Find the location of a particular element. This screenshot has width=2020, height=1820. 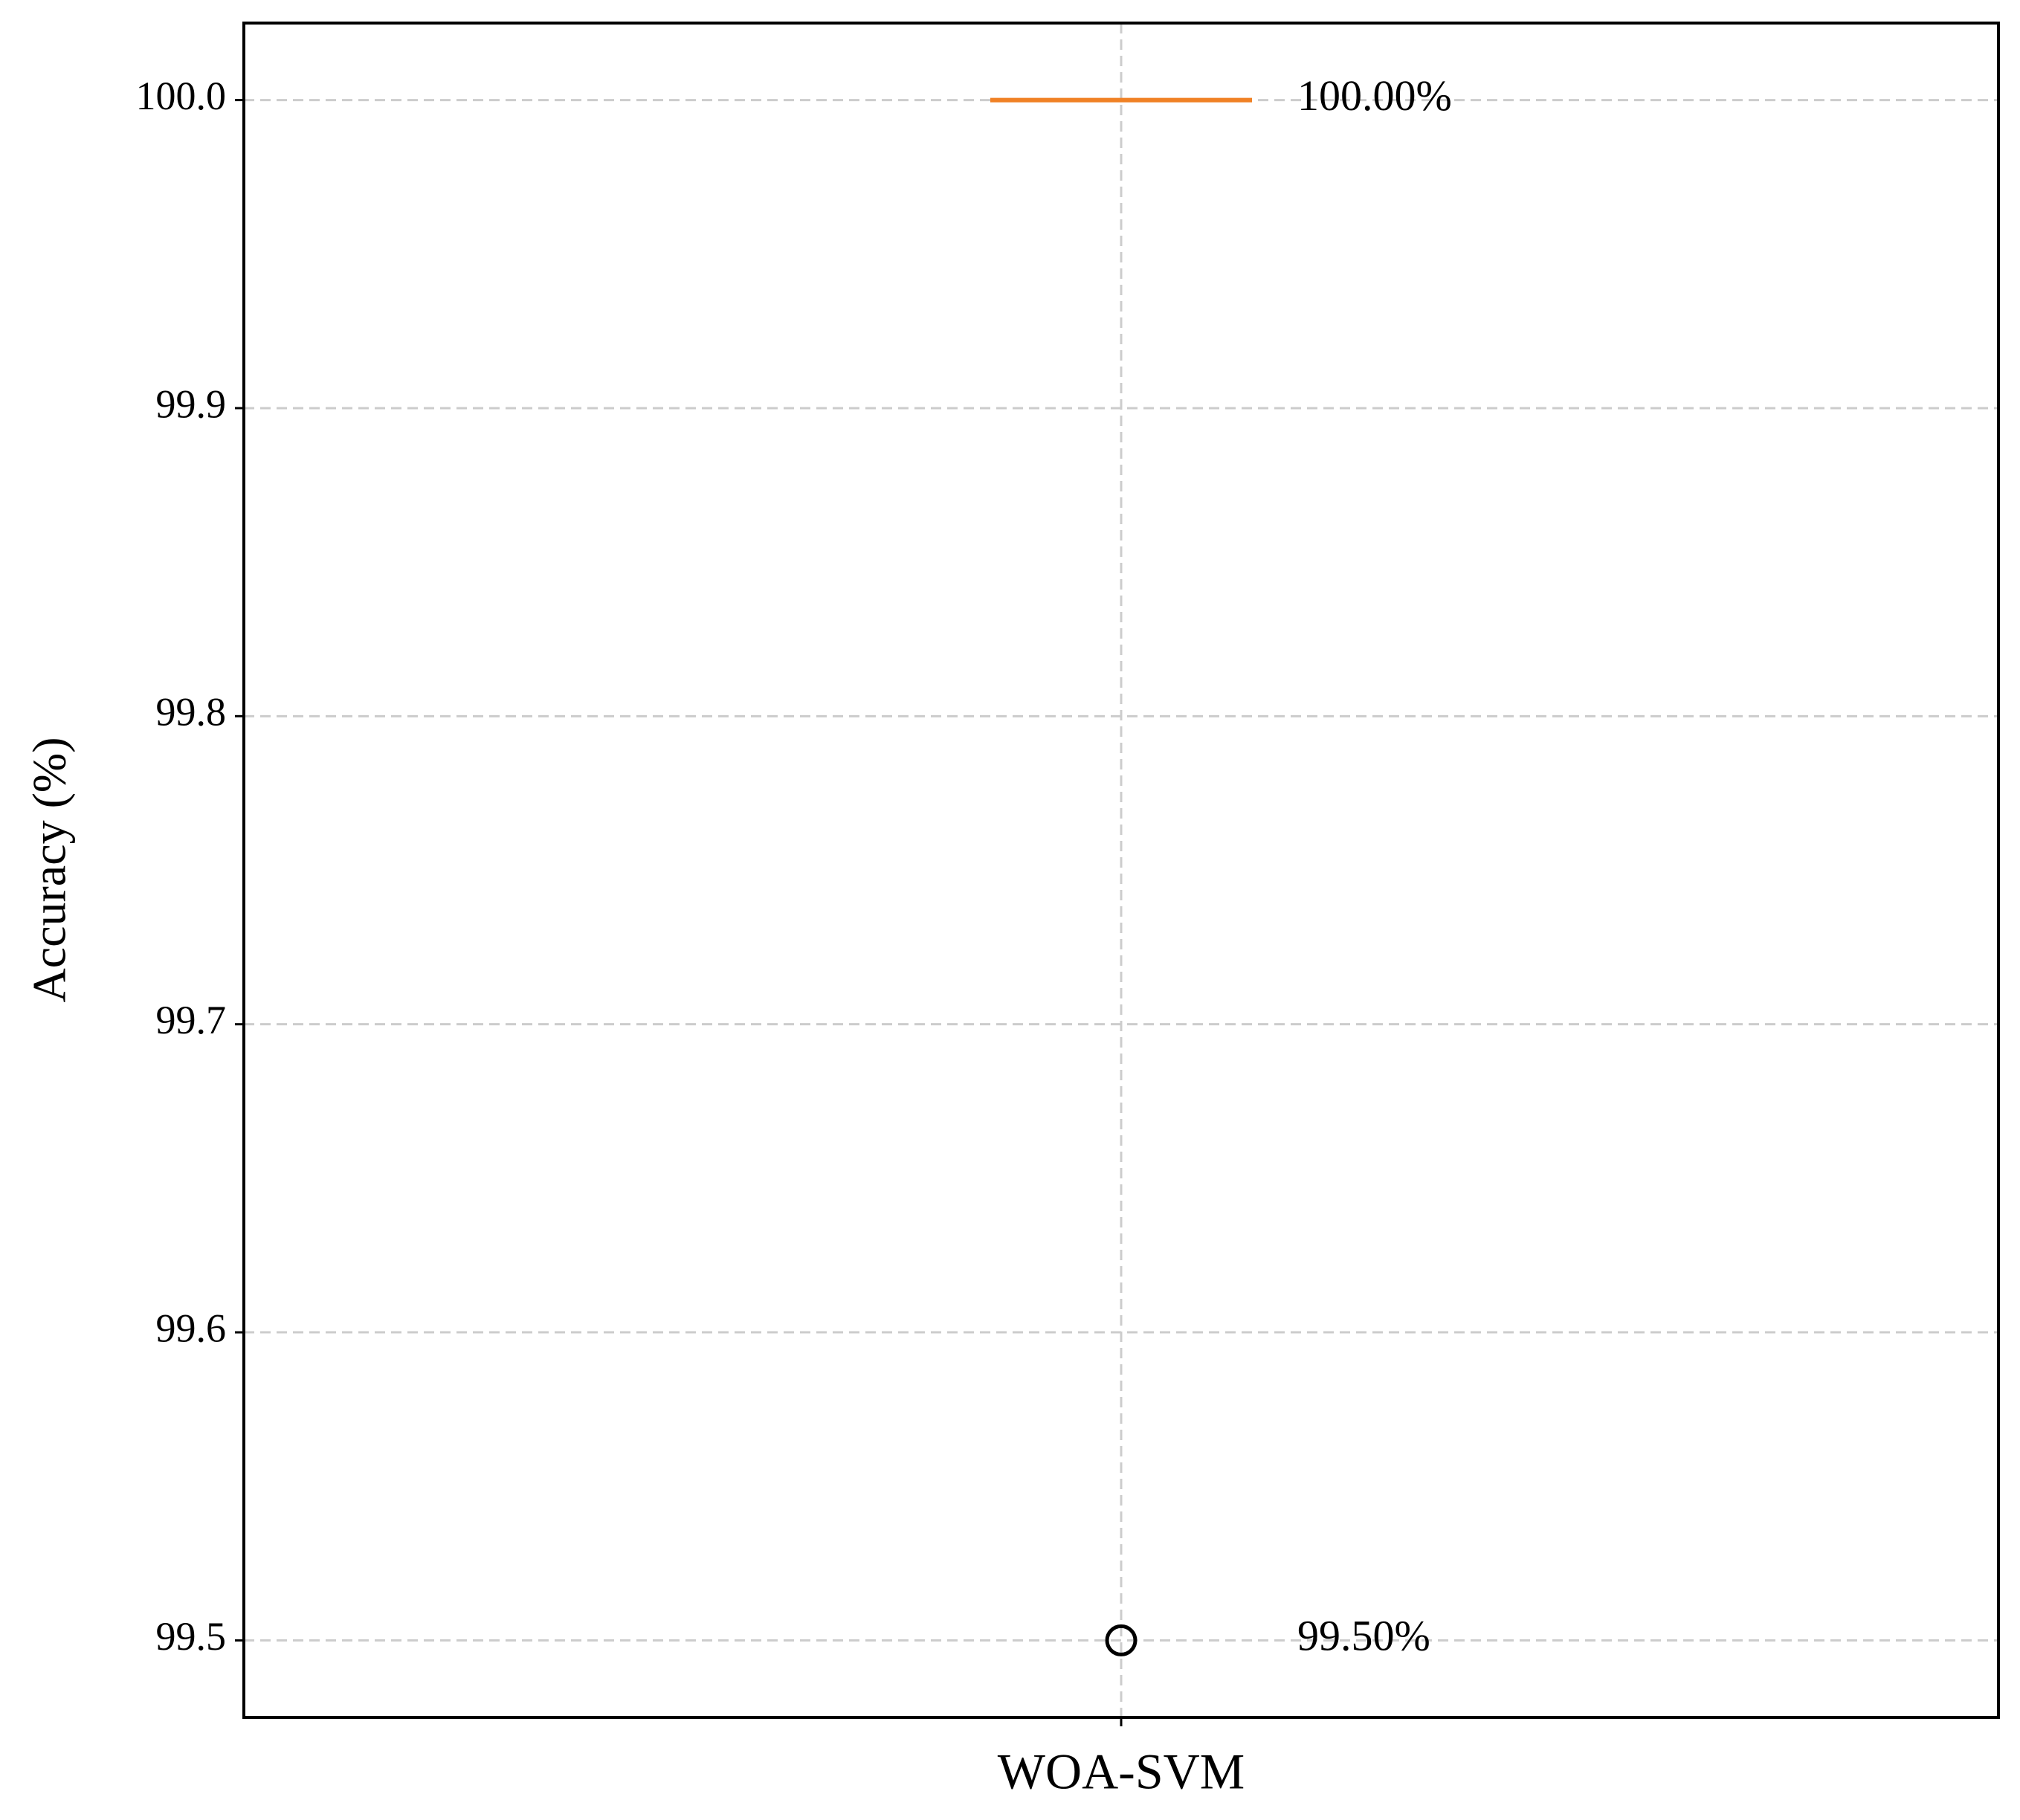

y-tick-label: 99.8 is located at coordinates (192, 713).